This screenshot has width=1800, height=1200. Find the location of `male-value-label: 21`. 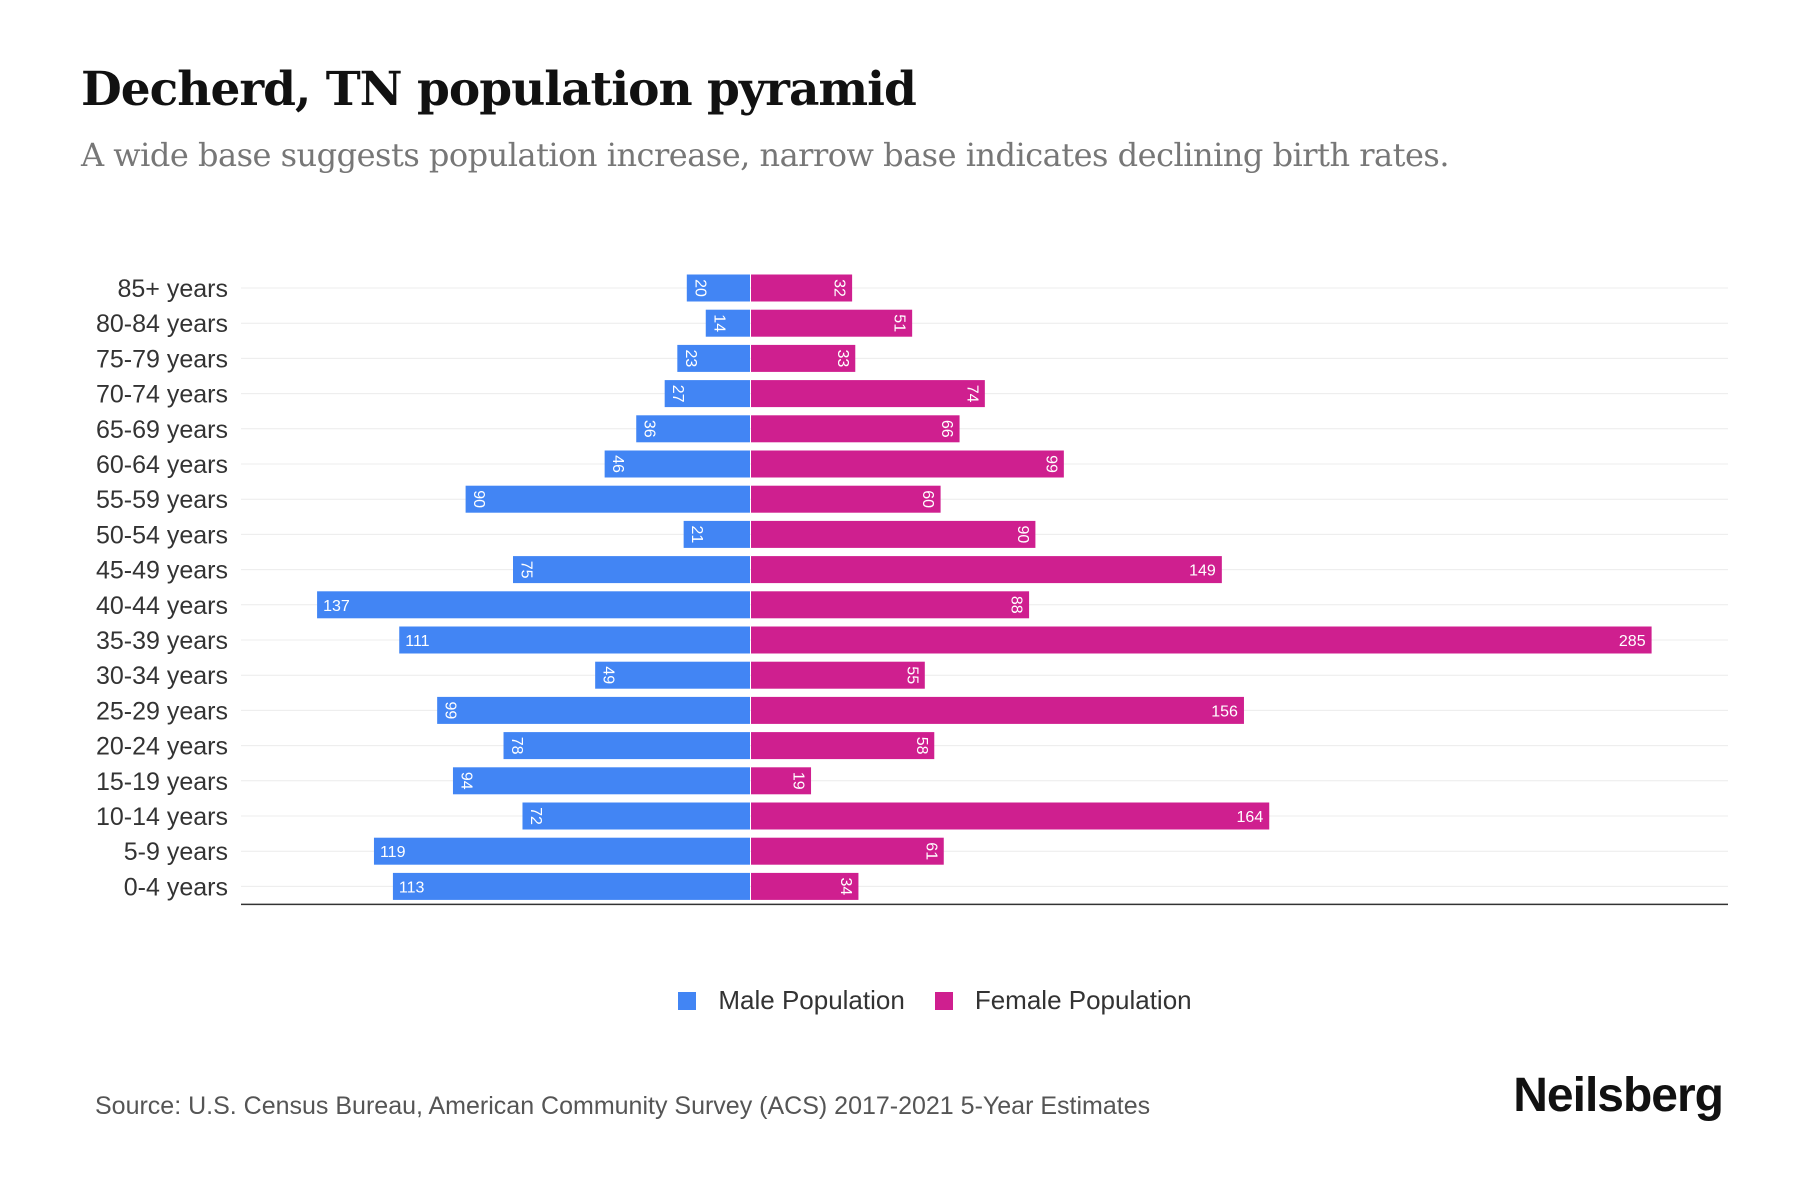

male-value-label: 21 is located at coordinates (696, 535).